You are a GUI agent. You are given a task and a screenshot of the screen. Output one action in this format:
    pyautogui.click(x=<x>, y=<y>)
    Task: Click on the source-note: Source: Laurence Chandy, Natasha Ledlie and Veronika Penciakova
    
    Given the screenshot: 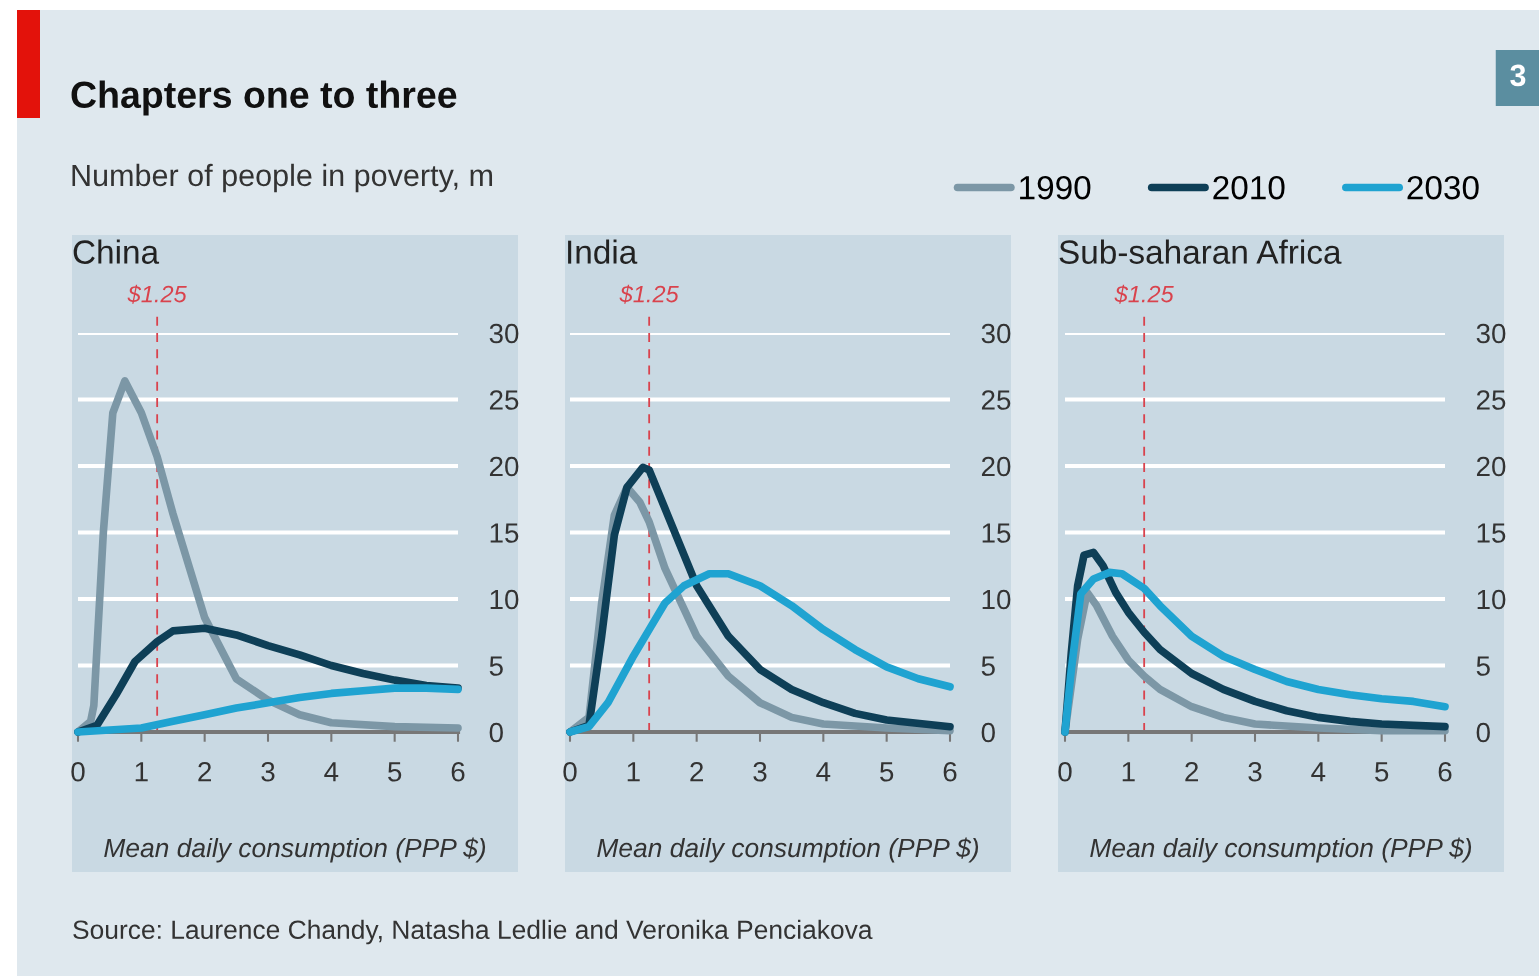 What is the action you would take?
    pyautogui.click(x=473, y=932)
    